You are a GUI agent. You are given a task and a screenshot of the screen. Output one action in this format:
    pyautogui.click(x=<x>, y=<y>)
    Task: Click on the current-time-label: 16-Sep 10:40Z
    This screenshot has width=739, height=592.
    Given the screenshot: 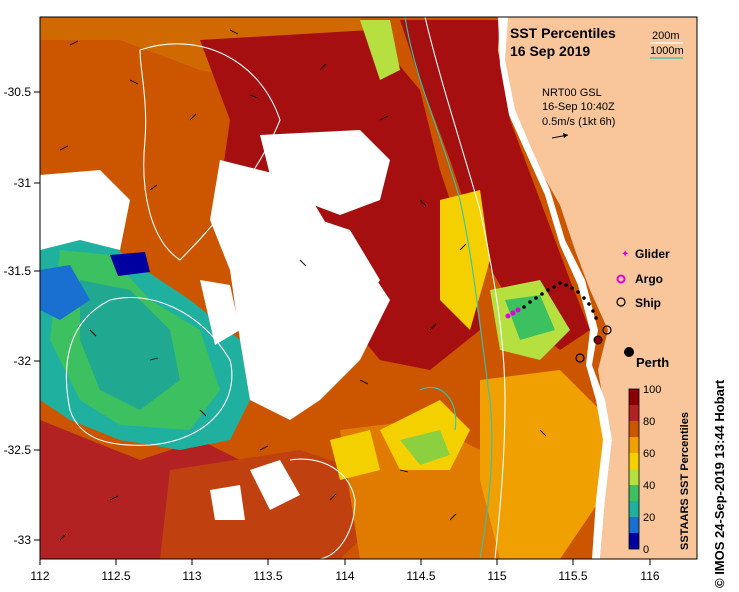 What is the action you would take?
    pyautogui.click(x=578, y=107)
    